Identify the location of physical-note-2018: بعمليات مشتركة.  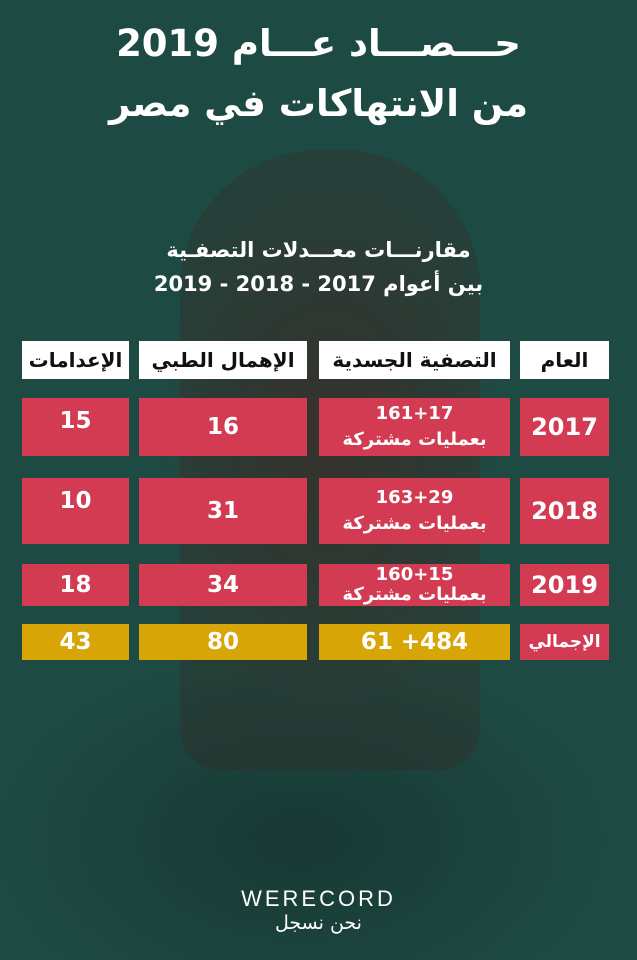
(414, 523).